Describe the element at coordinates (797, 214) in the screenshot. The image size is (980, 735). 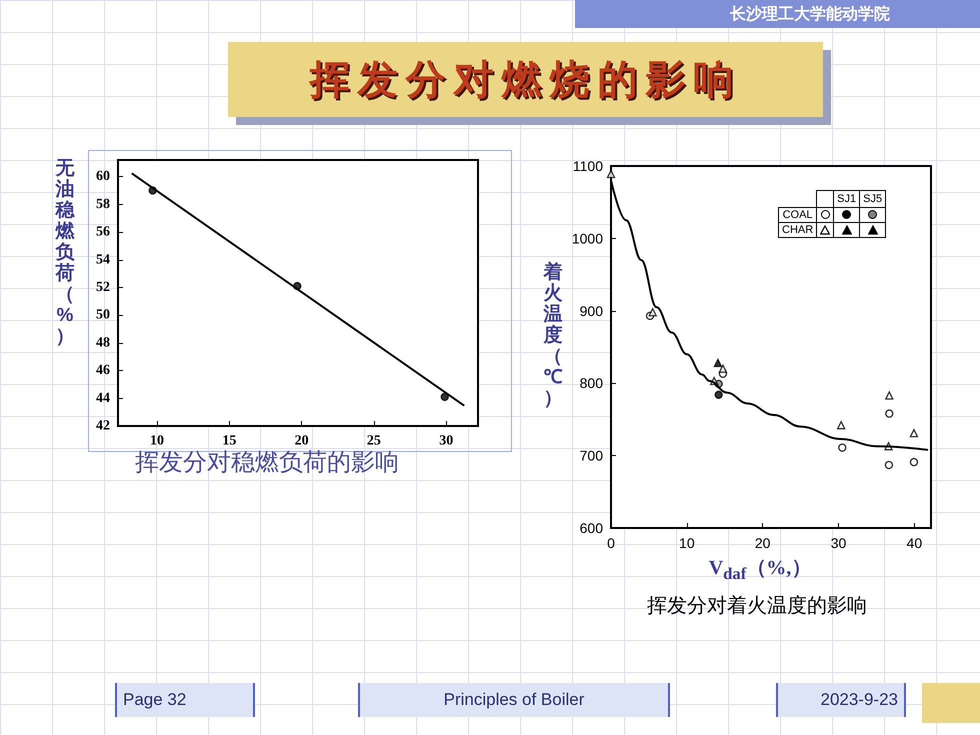
I see `annotation: COAL` at that location.